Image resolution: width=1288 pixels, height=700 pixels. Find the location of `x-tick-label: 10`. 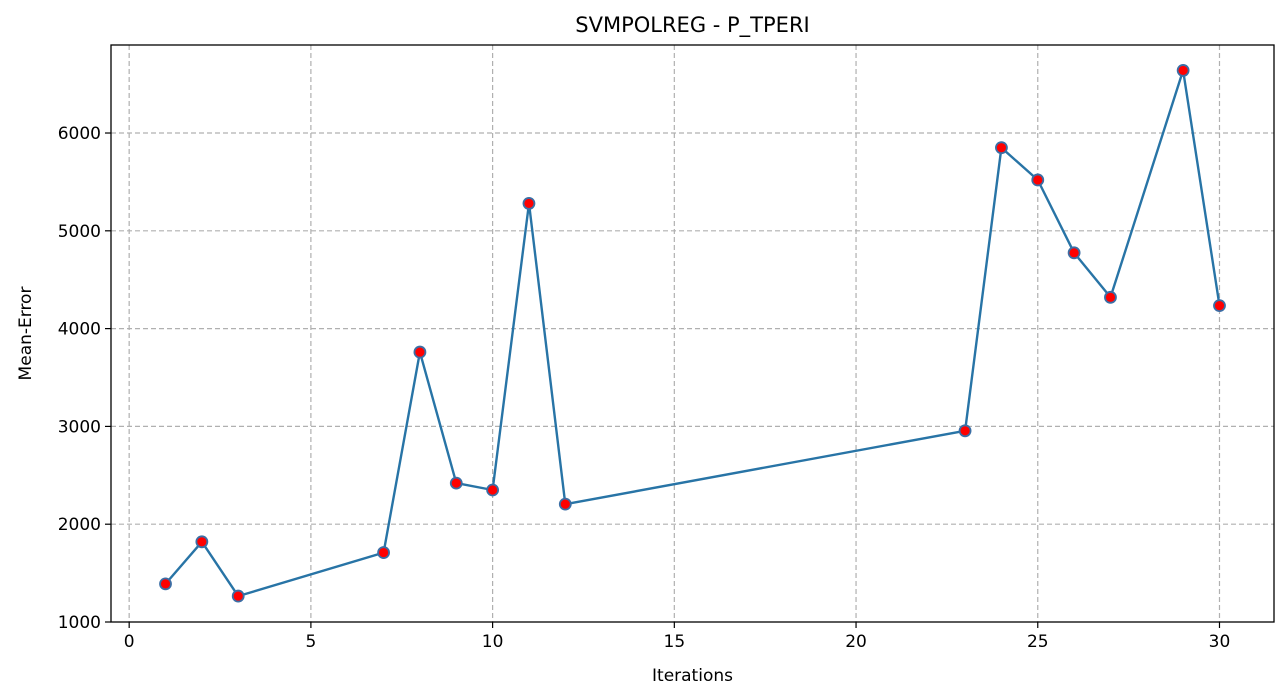

x-tick-label: 10 is located at coordinates (493, 642).